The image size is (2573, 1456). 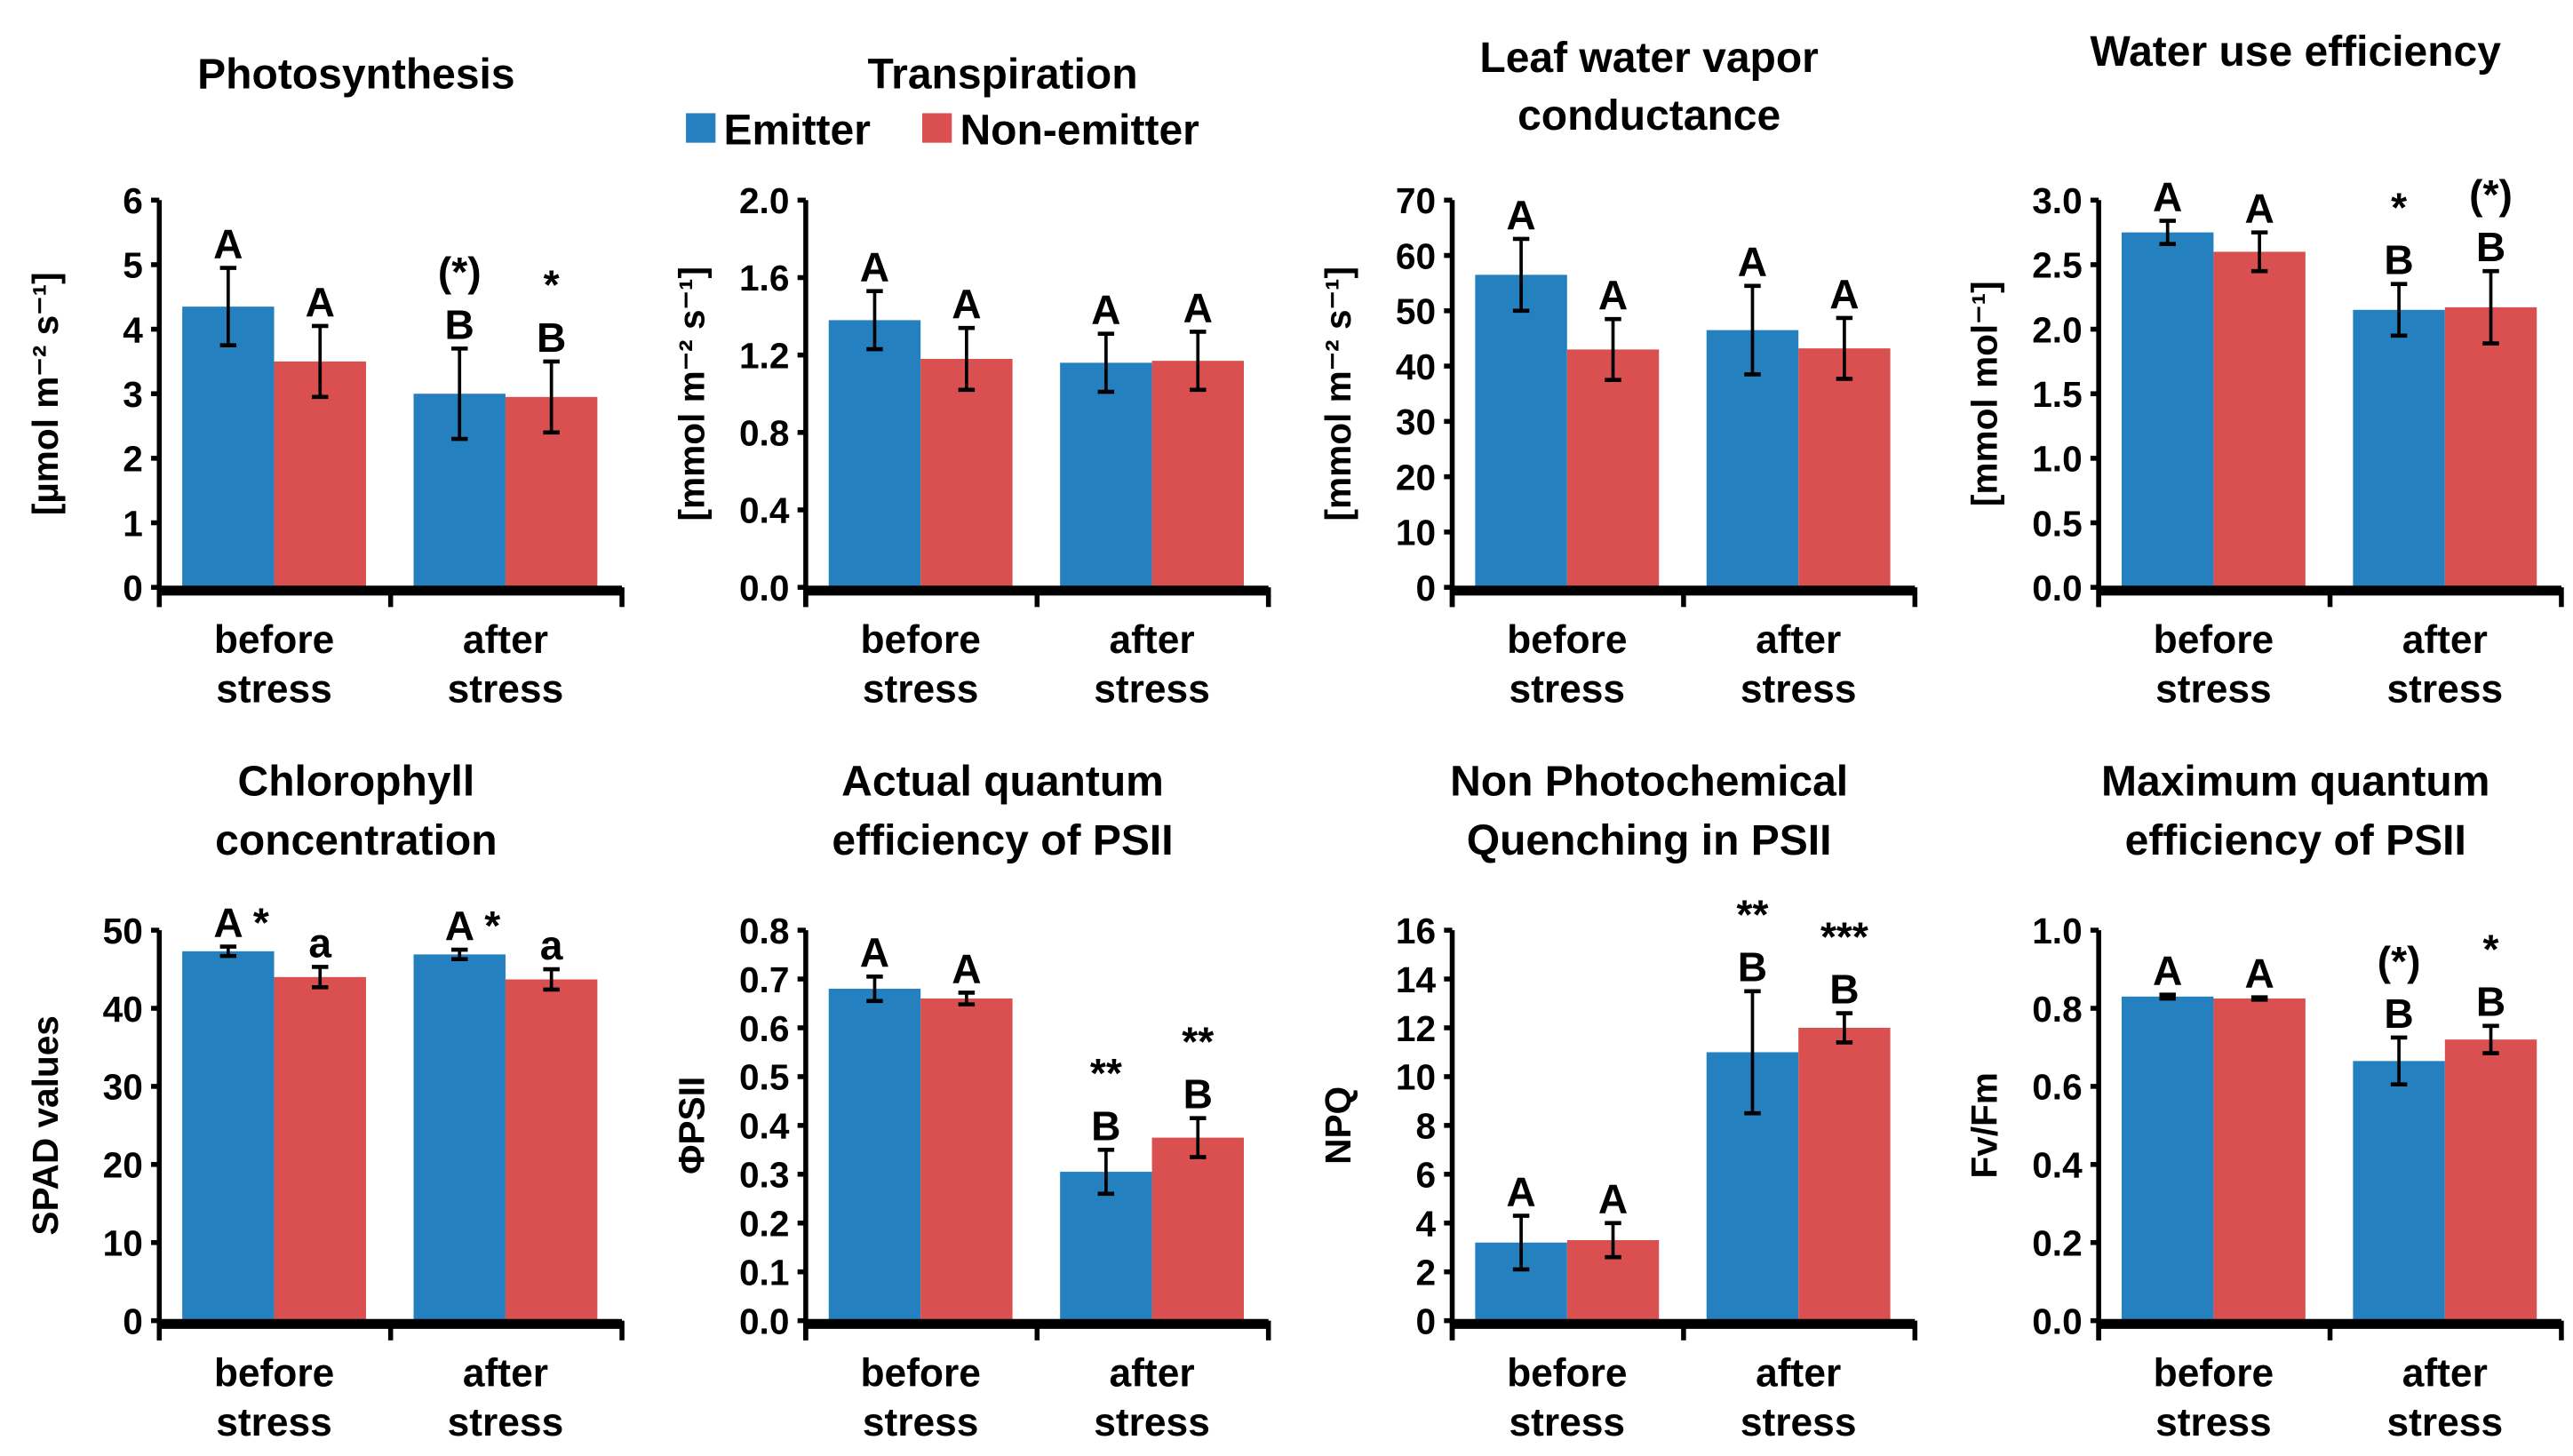 I want to click on chart-title: Leaf water vapor, so click(x=1648, y=58).